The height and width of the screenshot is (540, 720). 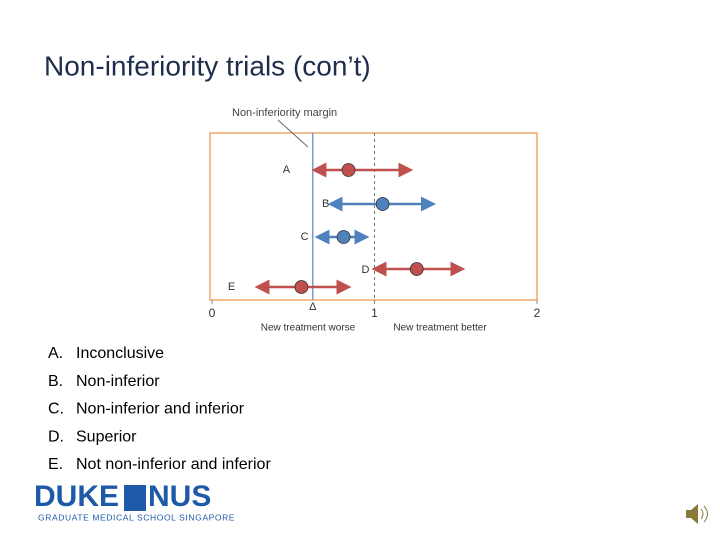 I want to click on interval-label: C, so click(x=305, y=237).